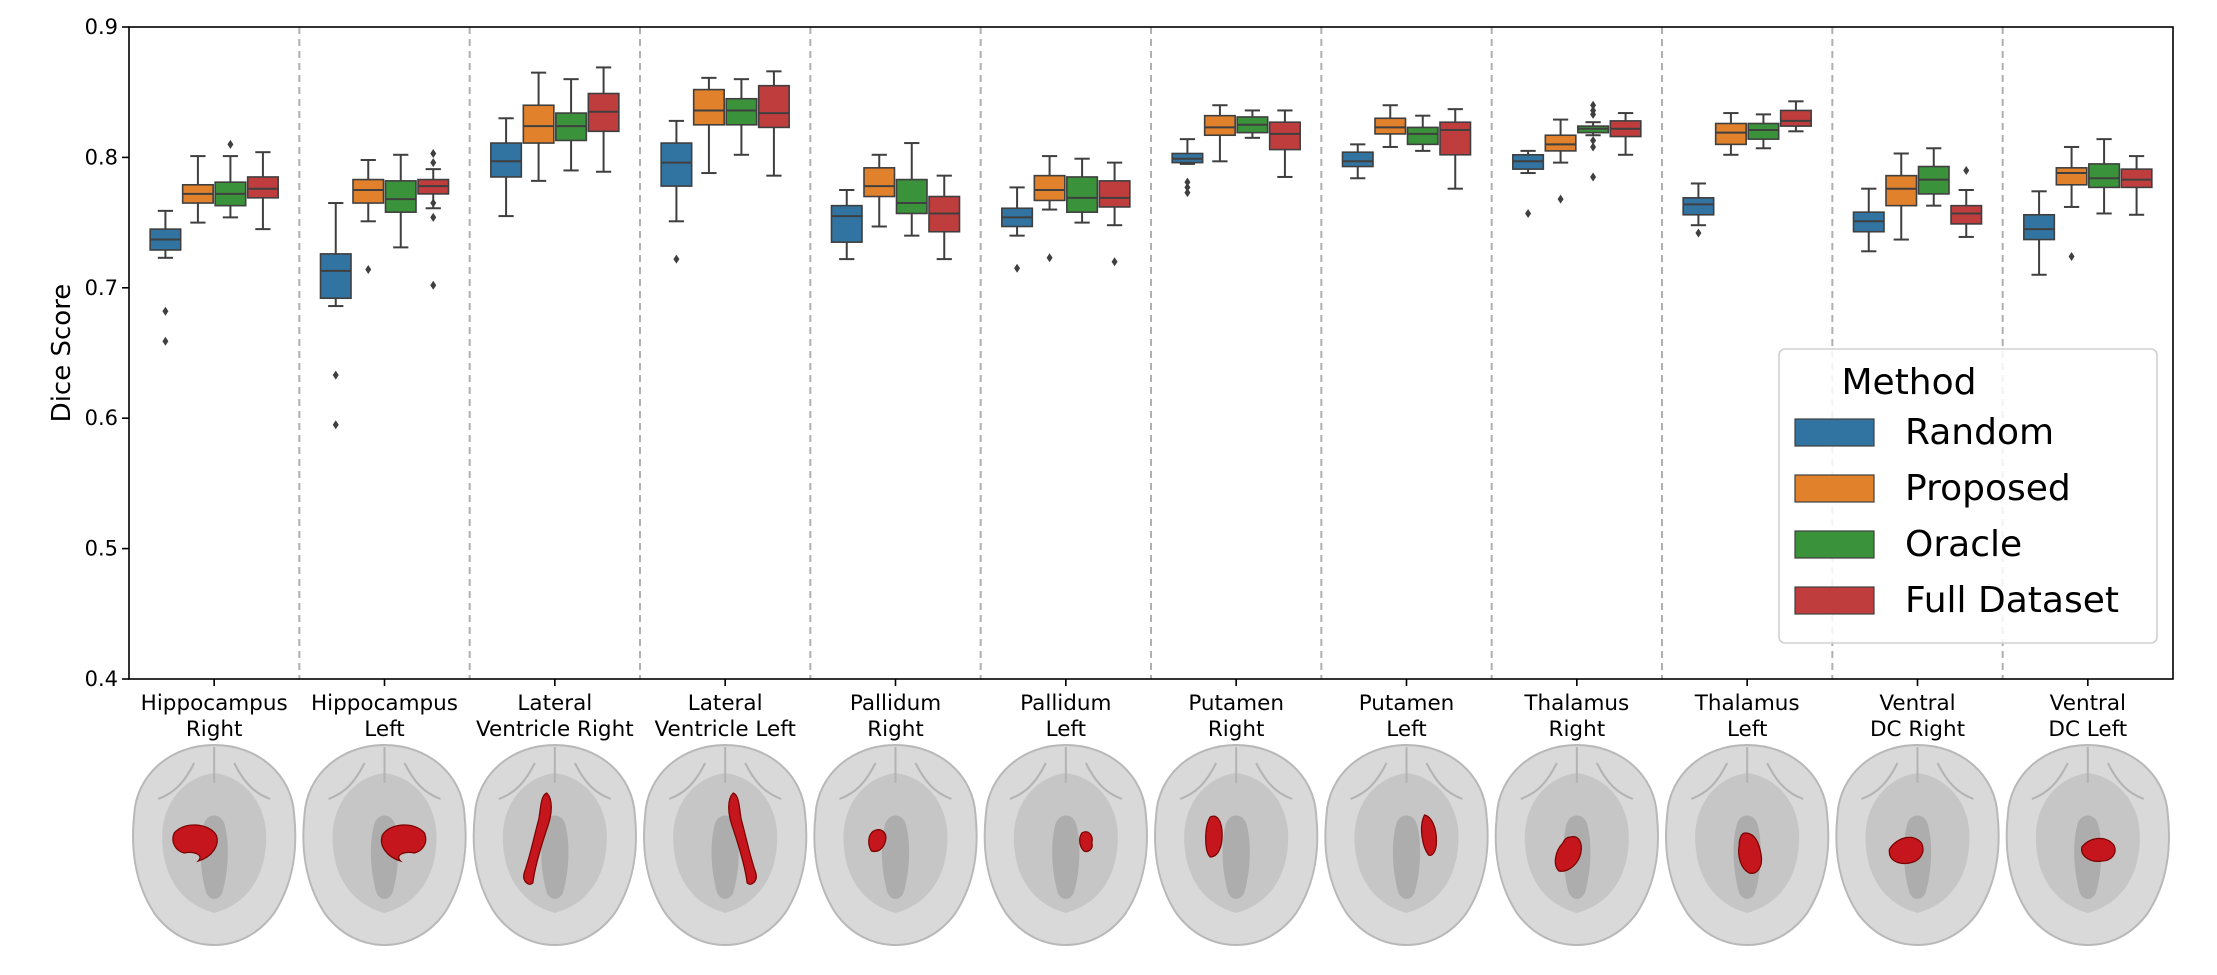  Describe the element at coordinates (506, 167) in the screenshot. I see `box-random-lateral-ventricle-right` at that location.